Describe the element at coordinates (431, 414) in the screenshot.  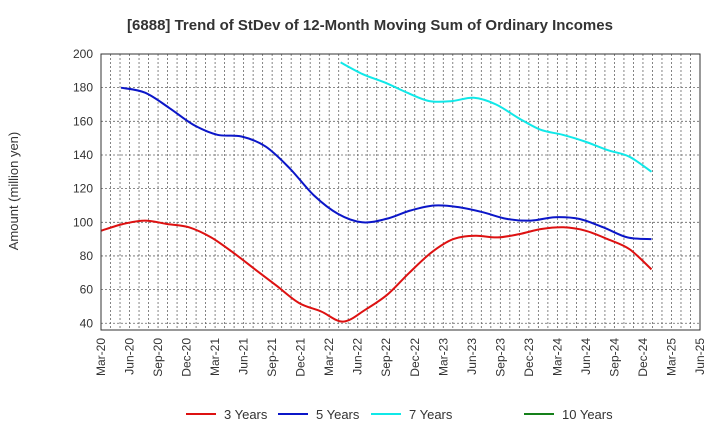
I see `legend-label: 7 Years` at that location.